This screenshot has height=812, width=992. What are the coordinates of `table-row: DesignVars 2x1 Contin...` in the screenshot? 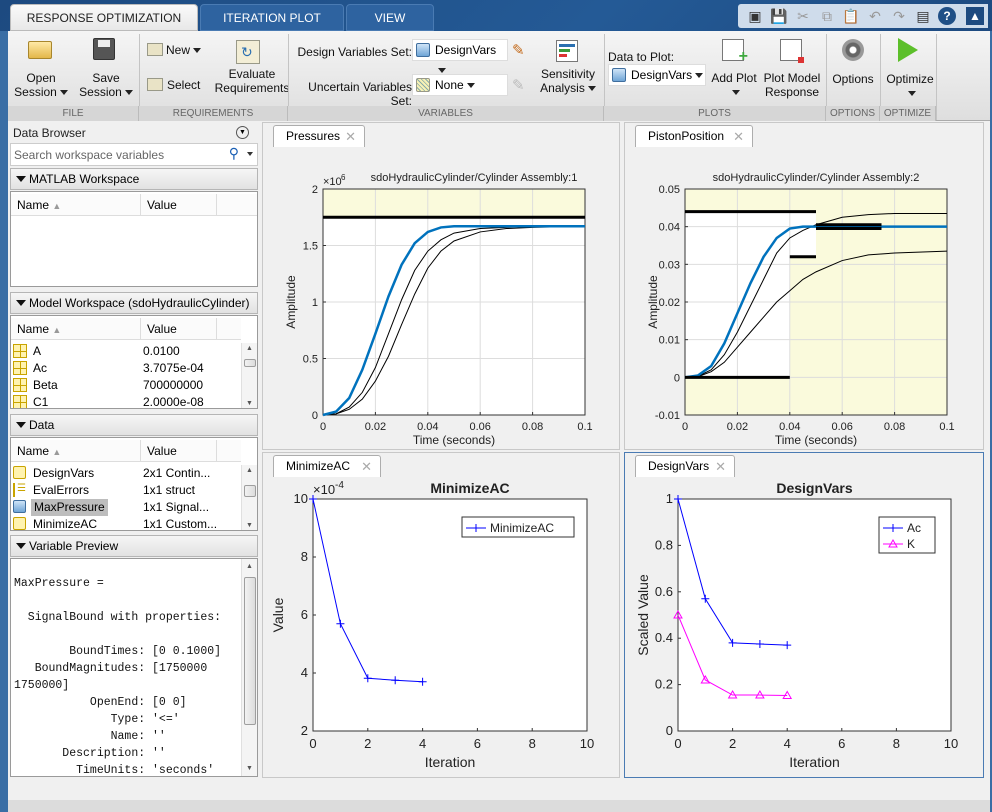 It's located at (126, 473).